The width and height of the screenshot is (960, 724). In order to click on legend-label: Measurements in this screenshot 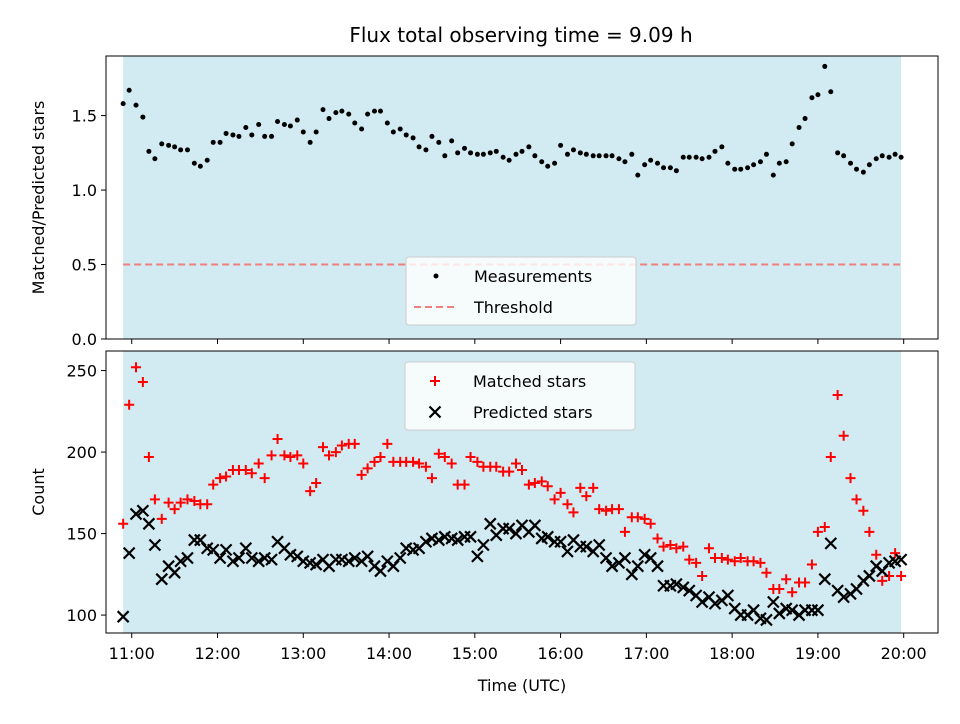, I will do `click(533, 276)`.